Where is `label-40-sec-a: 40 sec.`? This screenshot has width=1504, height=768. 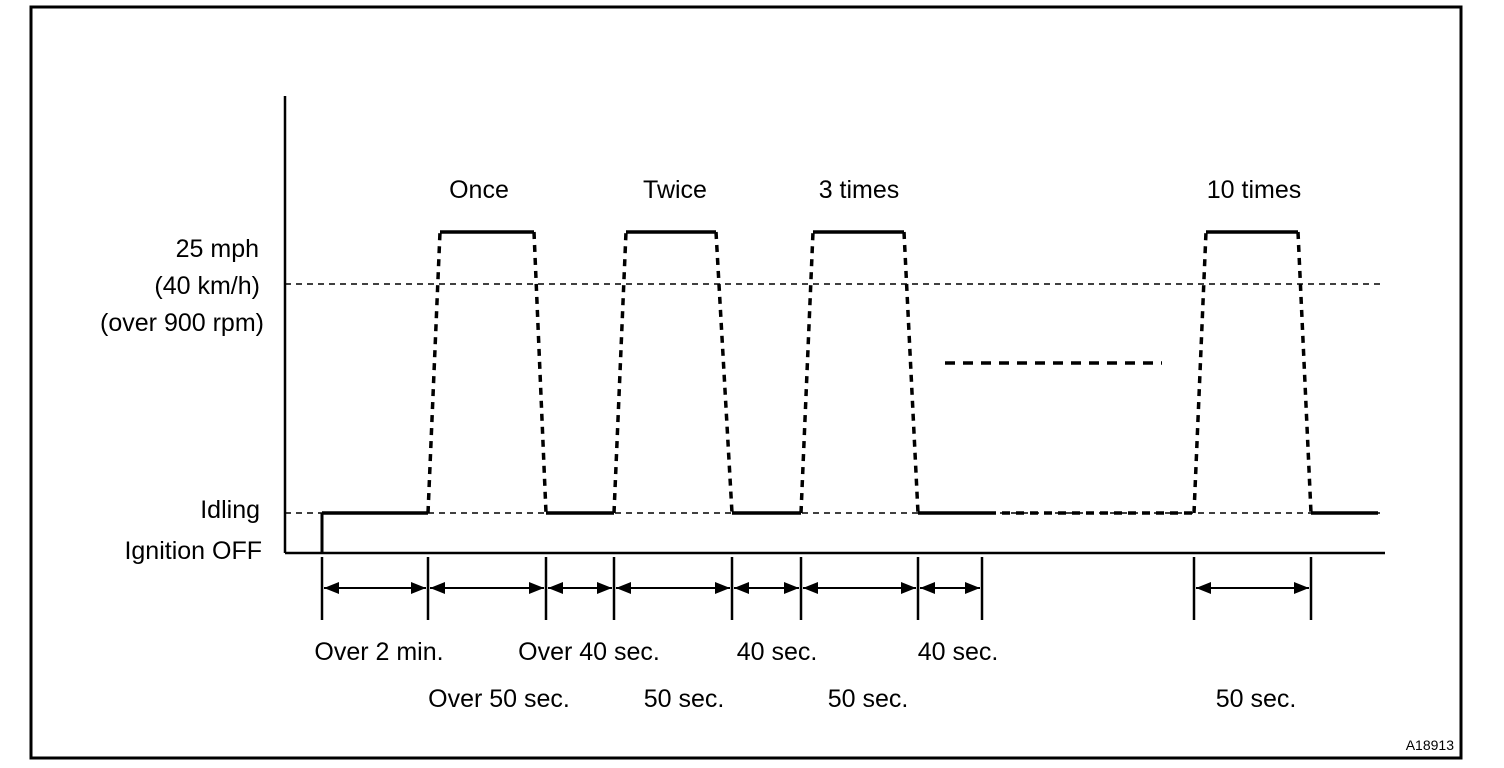 label-40-sec-a: 40 sec. is located at coordinates (777, 652).